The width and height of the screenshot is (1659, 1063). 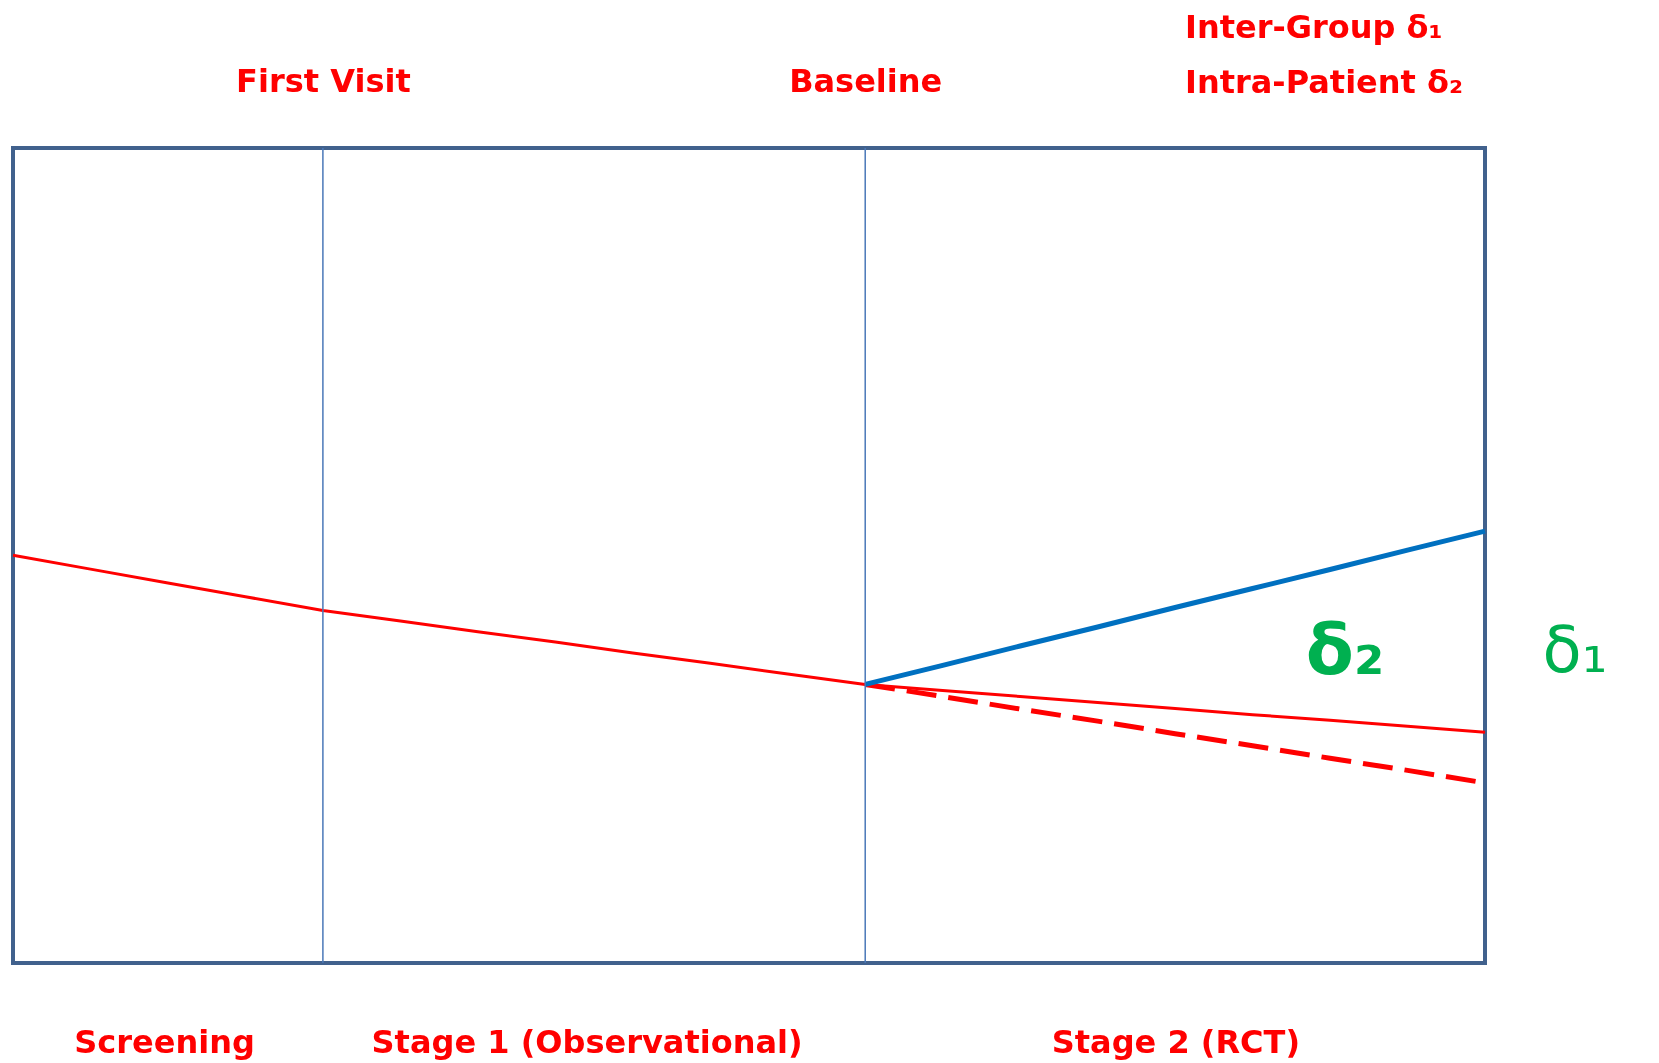 I want to click on text: Stage 1 (Observational), so click(x=587, y=1042).